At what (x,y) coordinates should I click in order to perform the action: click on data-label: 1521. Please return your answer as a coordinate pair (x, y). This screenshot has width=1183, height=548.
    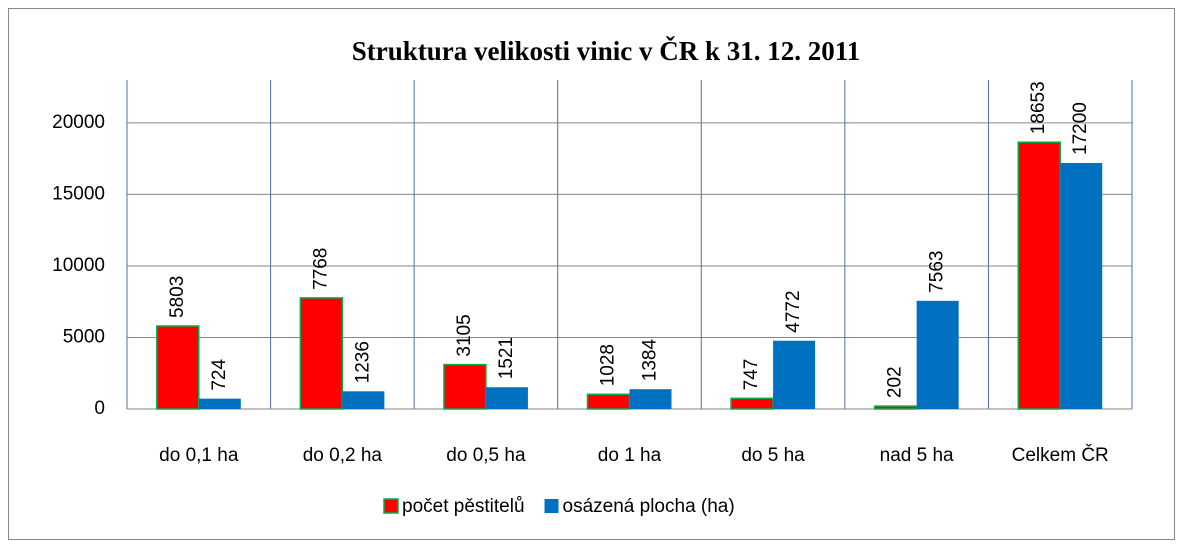
    Looking at the image, I should click on (506, 358).